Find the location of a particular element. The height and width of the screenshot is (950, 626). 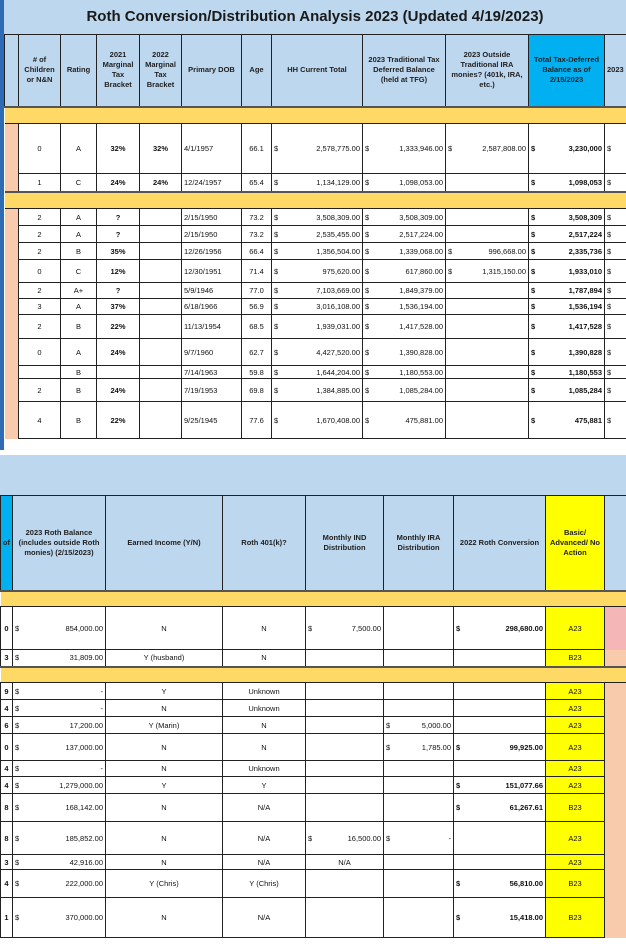

children-cell: 0 is located at coordinates (39, 271).